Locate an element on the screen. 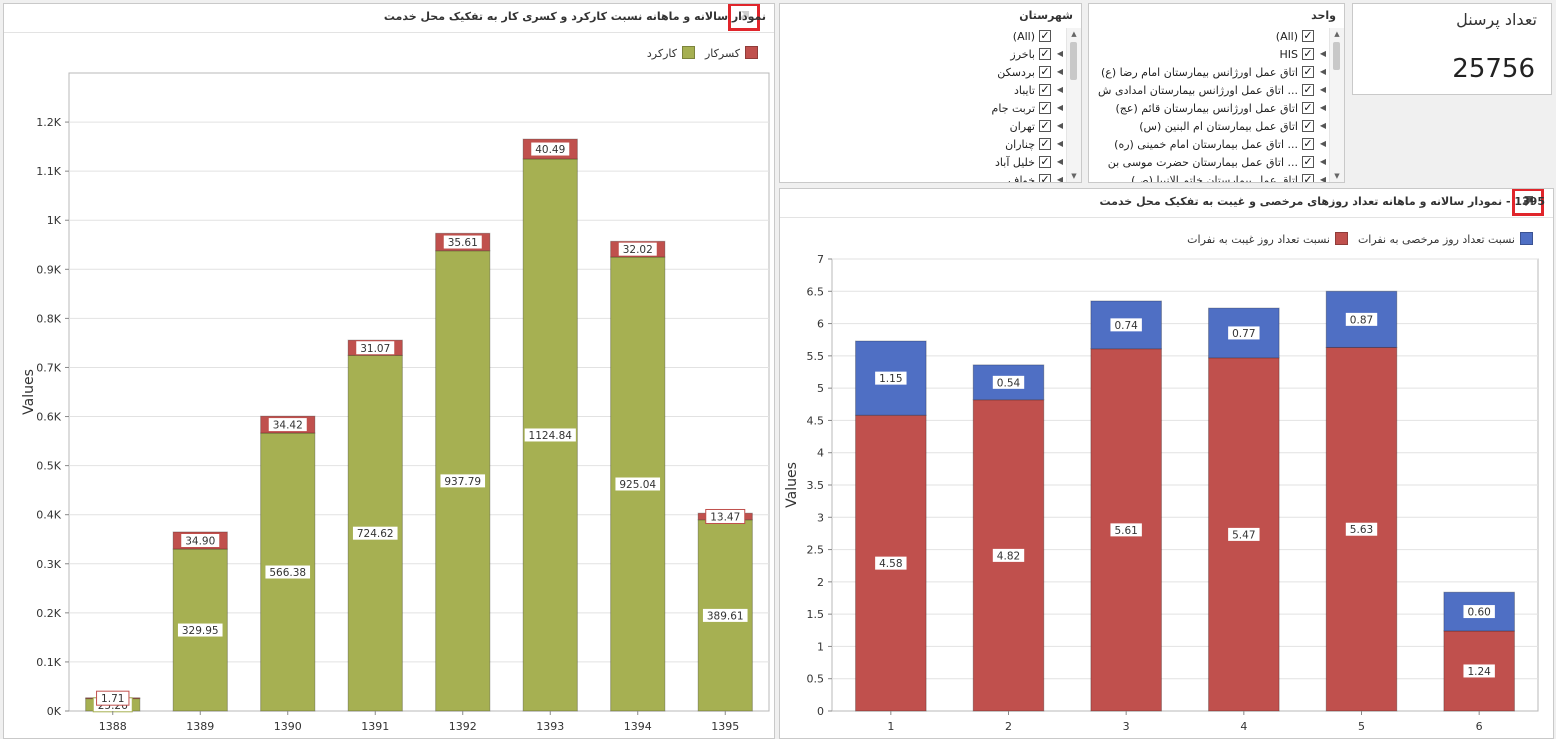 This screenshot has width=1556, height=739. data-label-text: 1124.84 is located at coordinates (551, 436).